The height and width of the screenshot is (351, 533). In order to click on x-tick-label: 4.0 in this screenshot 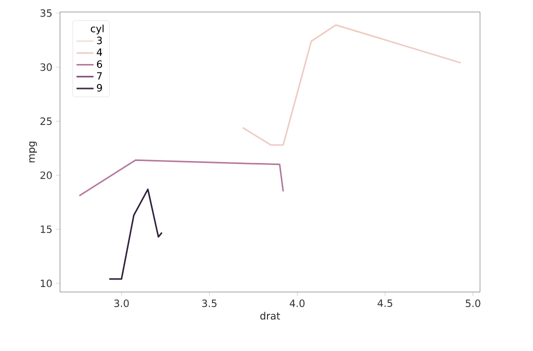, I will do `click(297, 304)`.